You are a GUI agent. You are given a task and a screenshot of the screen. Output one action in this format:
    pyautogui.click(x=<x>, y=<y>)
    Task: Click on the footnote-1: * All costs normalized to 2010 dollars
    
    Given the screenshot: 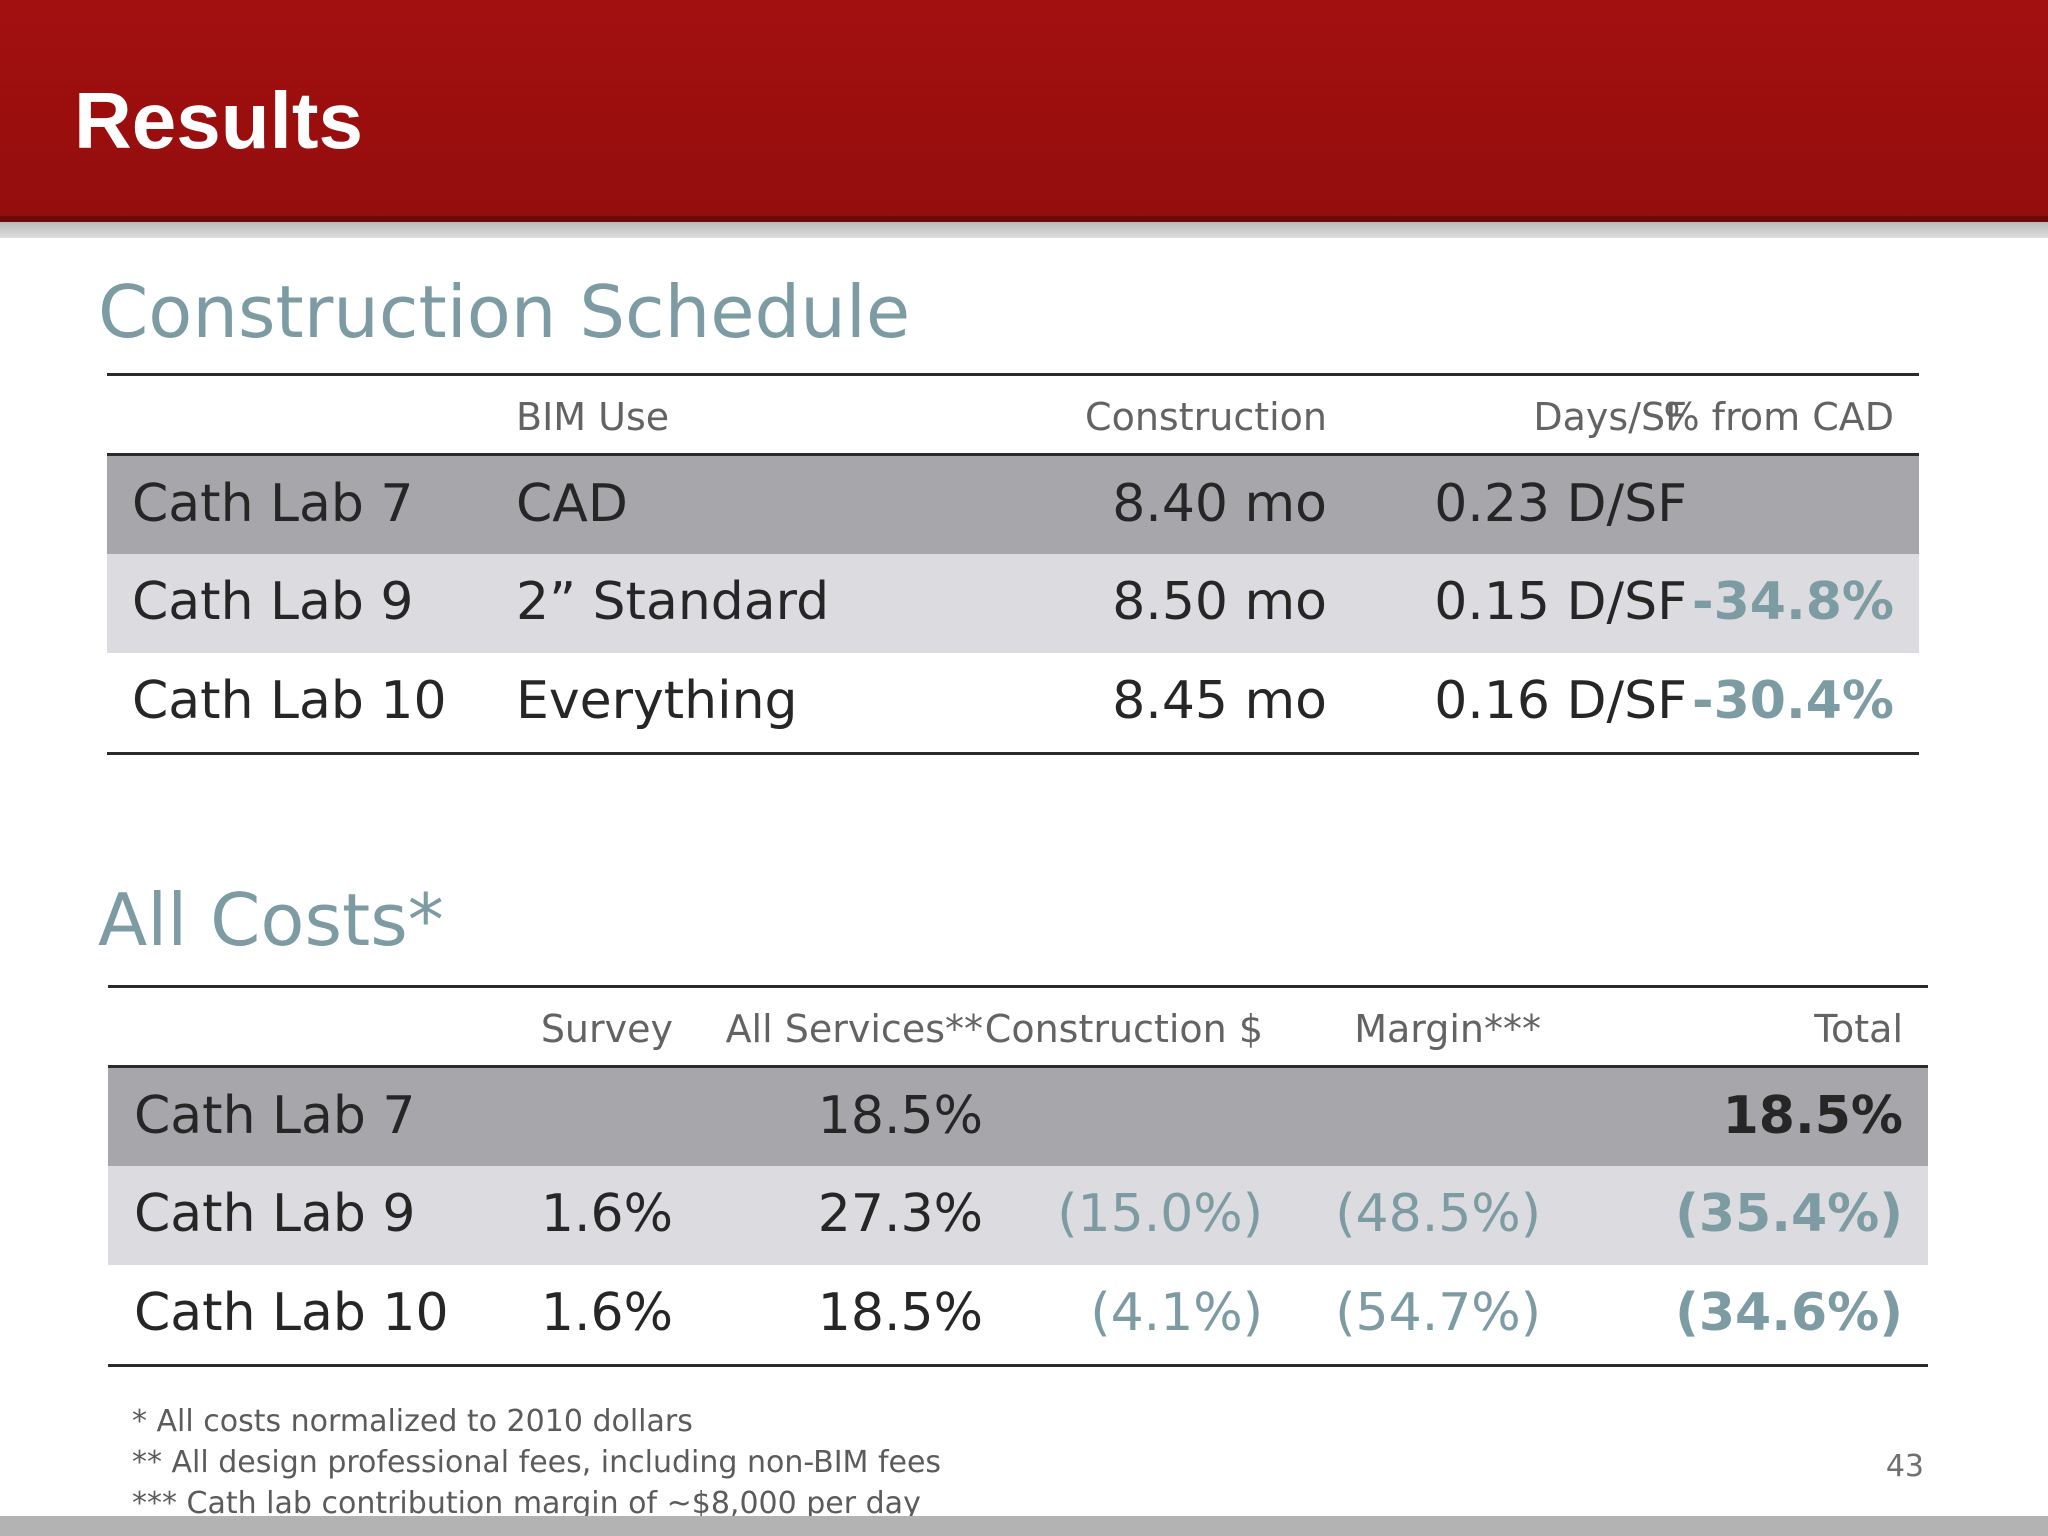 What is the action you would take?
    pyautogui.click(x=412, y=1421)
    